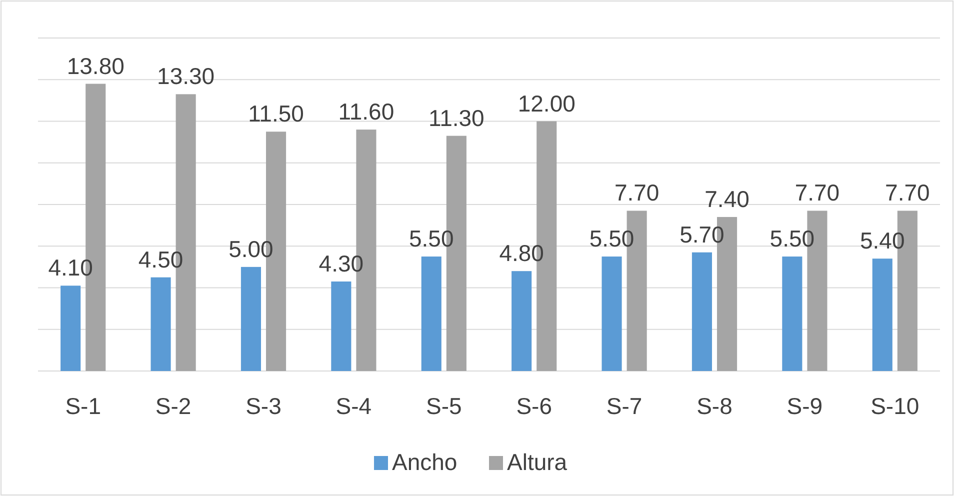 The width and height of the screenshot is (954, 496). Describe the element at coordinates (624, 406) in the screenshot. I see `x-tick-label: S-7` at that location.